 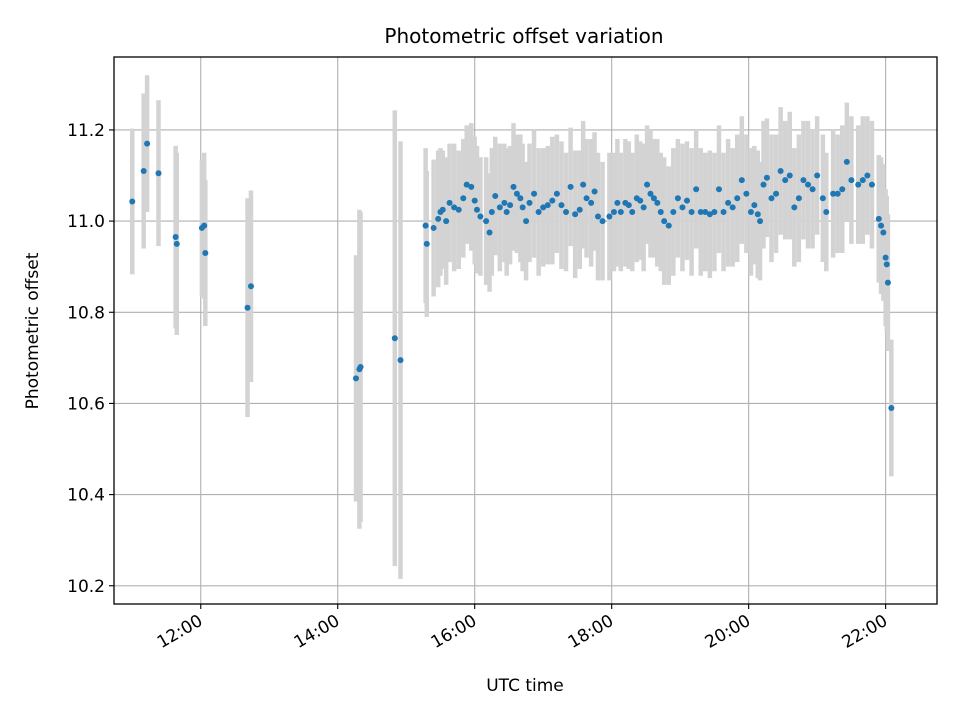 I want to click on chart-title: Photometric offset variation, so click(x=523, y=36).